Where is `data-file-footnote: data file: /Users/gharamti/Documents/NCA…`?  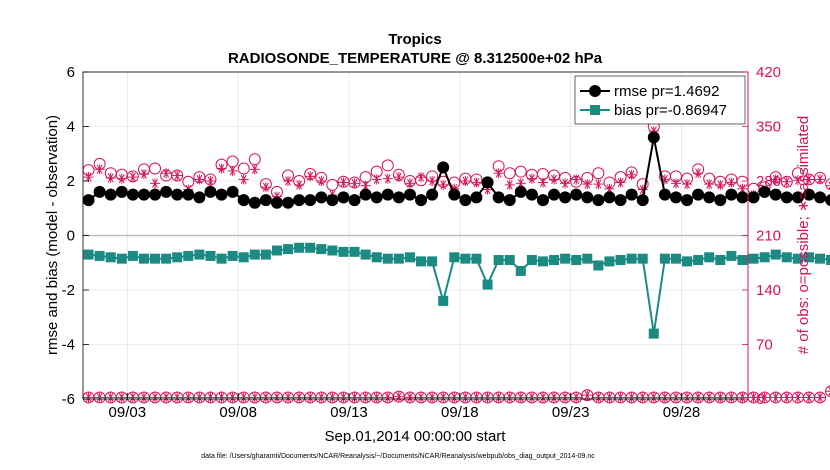 data-file-footnote: data file: /Users/gharamti/Documents/NCA… is located at coordinates (398, 456).